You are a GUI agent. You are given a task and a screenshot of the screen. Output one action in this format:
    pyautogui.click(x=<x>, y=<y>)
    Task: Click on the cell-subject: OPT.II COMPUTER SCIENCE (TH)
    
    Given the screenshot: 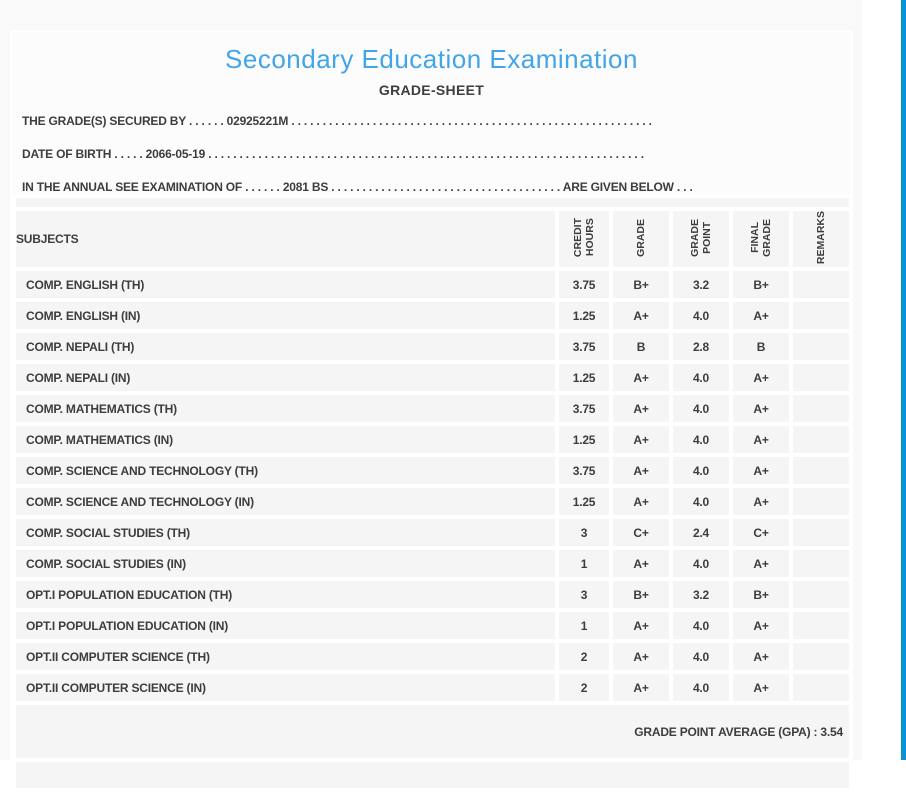 What is the action you would take?
    pyautogui.click(x=285, y=657)
    